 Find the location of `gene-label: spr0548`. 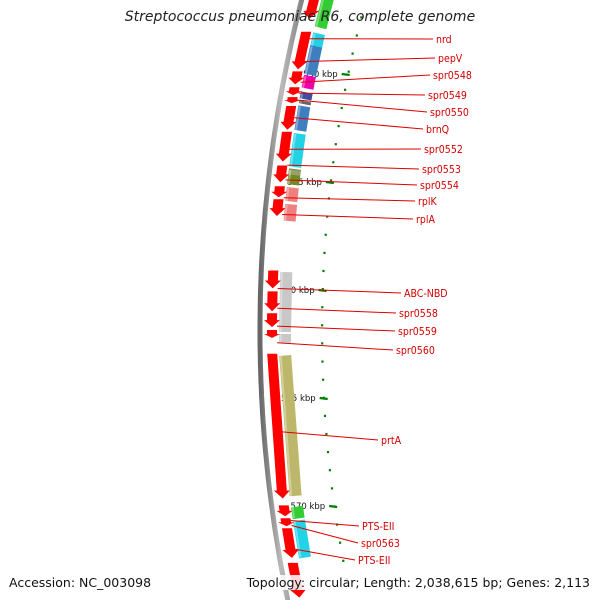

gene-label: spr0548 is located at coordinates (452, 76).